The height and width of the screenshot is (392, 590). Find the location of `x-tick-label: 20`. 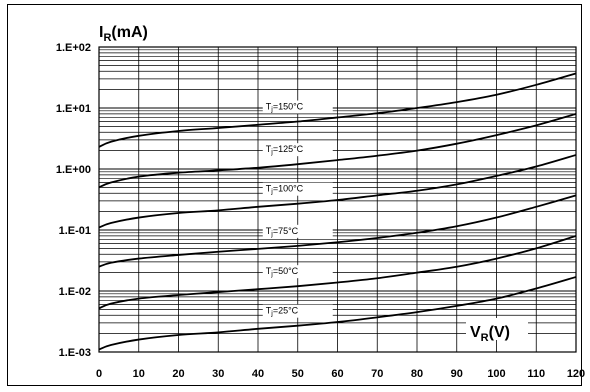

x-tick-label: 20 is located at coordinates (178, 374).